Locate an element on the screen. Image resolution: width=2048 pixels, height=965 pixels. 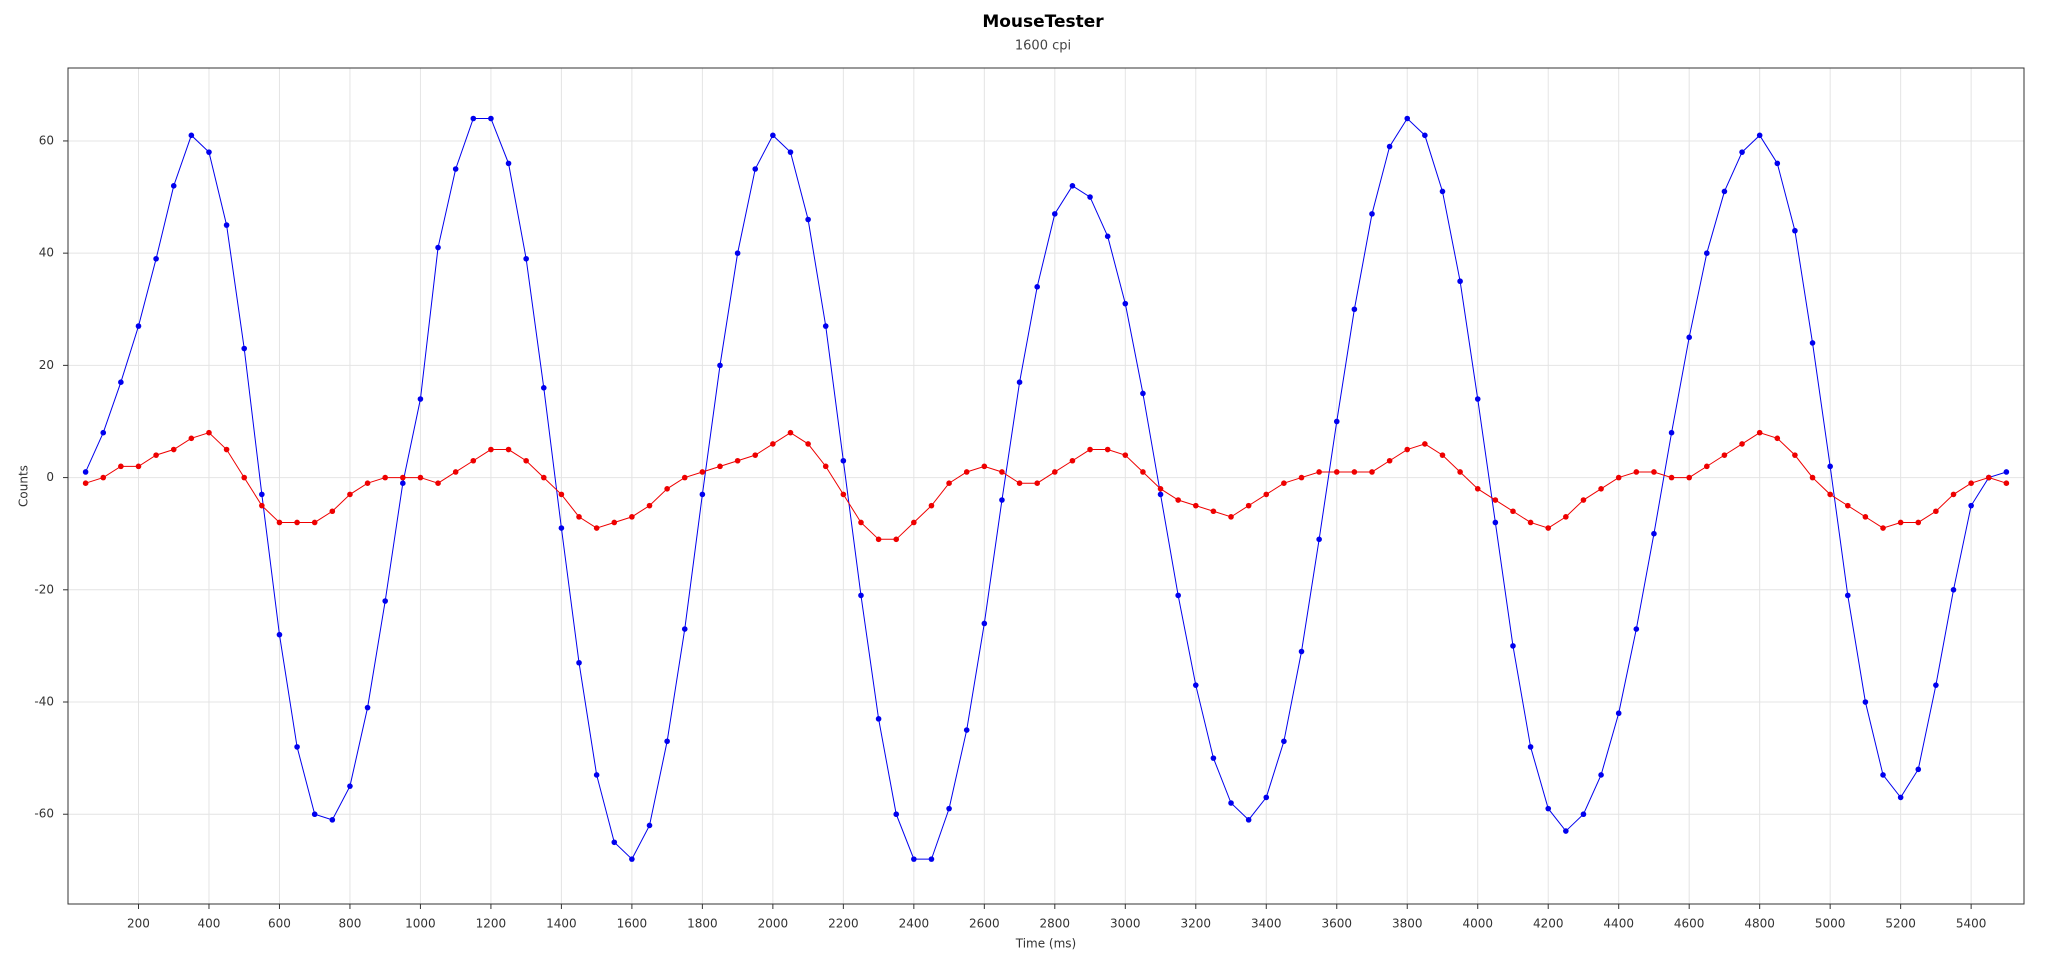
x-tick-label: 3600 is located at coordinates (1336, 924).